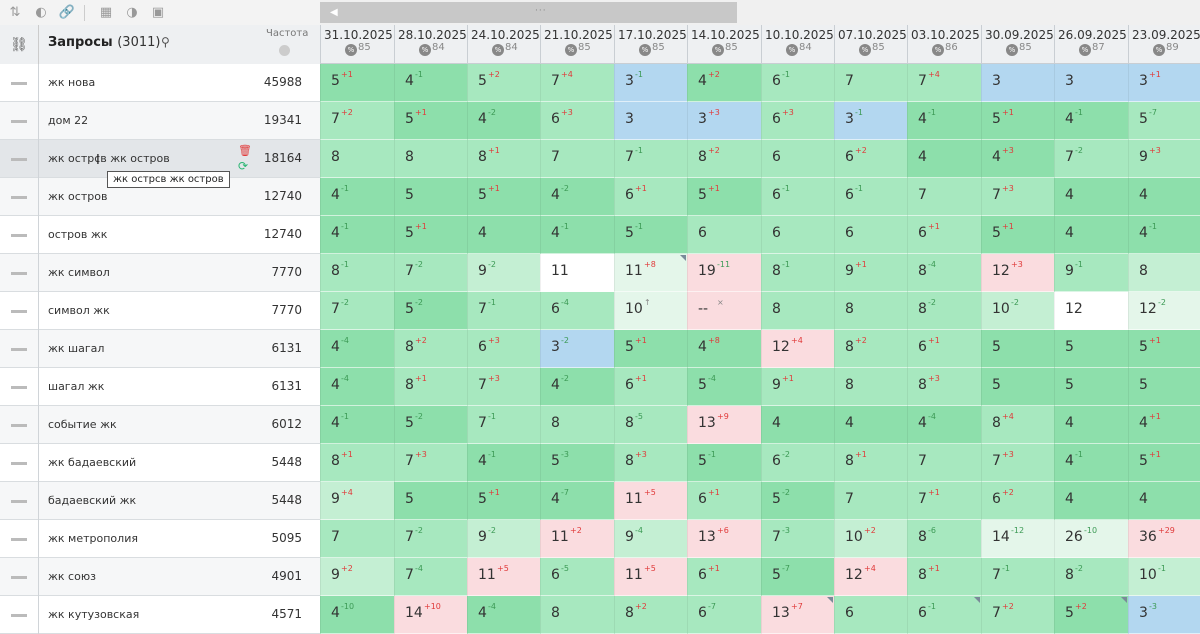 This screenshot has width=1200, height=634. Describe the element at coordinates (1164, 615) in the screenshot. I see `position-cell: 3 -3` at that location.